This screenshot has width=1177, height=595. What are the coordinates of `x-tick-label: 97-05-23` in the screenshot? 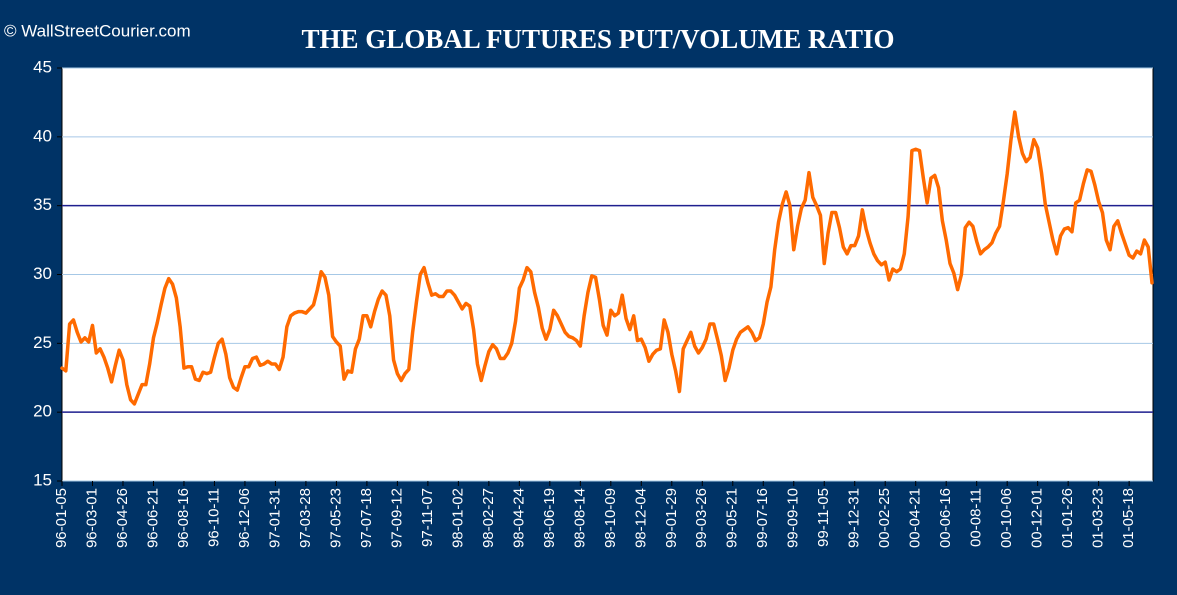 It's located at (335, 518).